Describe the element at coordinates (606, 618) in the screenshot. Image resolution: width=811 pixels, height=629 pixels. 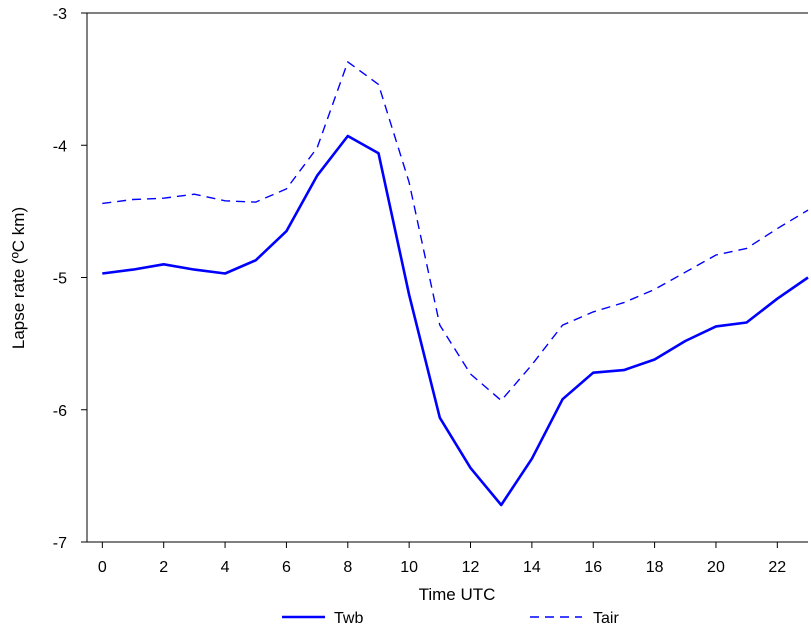
I see `legend-label-tair: Tair` at that location.